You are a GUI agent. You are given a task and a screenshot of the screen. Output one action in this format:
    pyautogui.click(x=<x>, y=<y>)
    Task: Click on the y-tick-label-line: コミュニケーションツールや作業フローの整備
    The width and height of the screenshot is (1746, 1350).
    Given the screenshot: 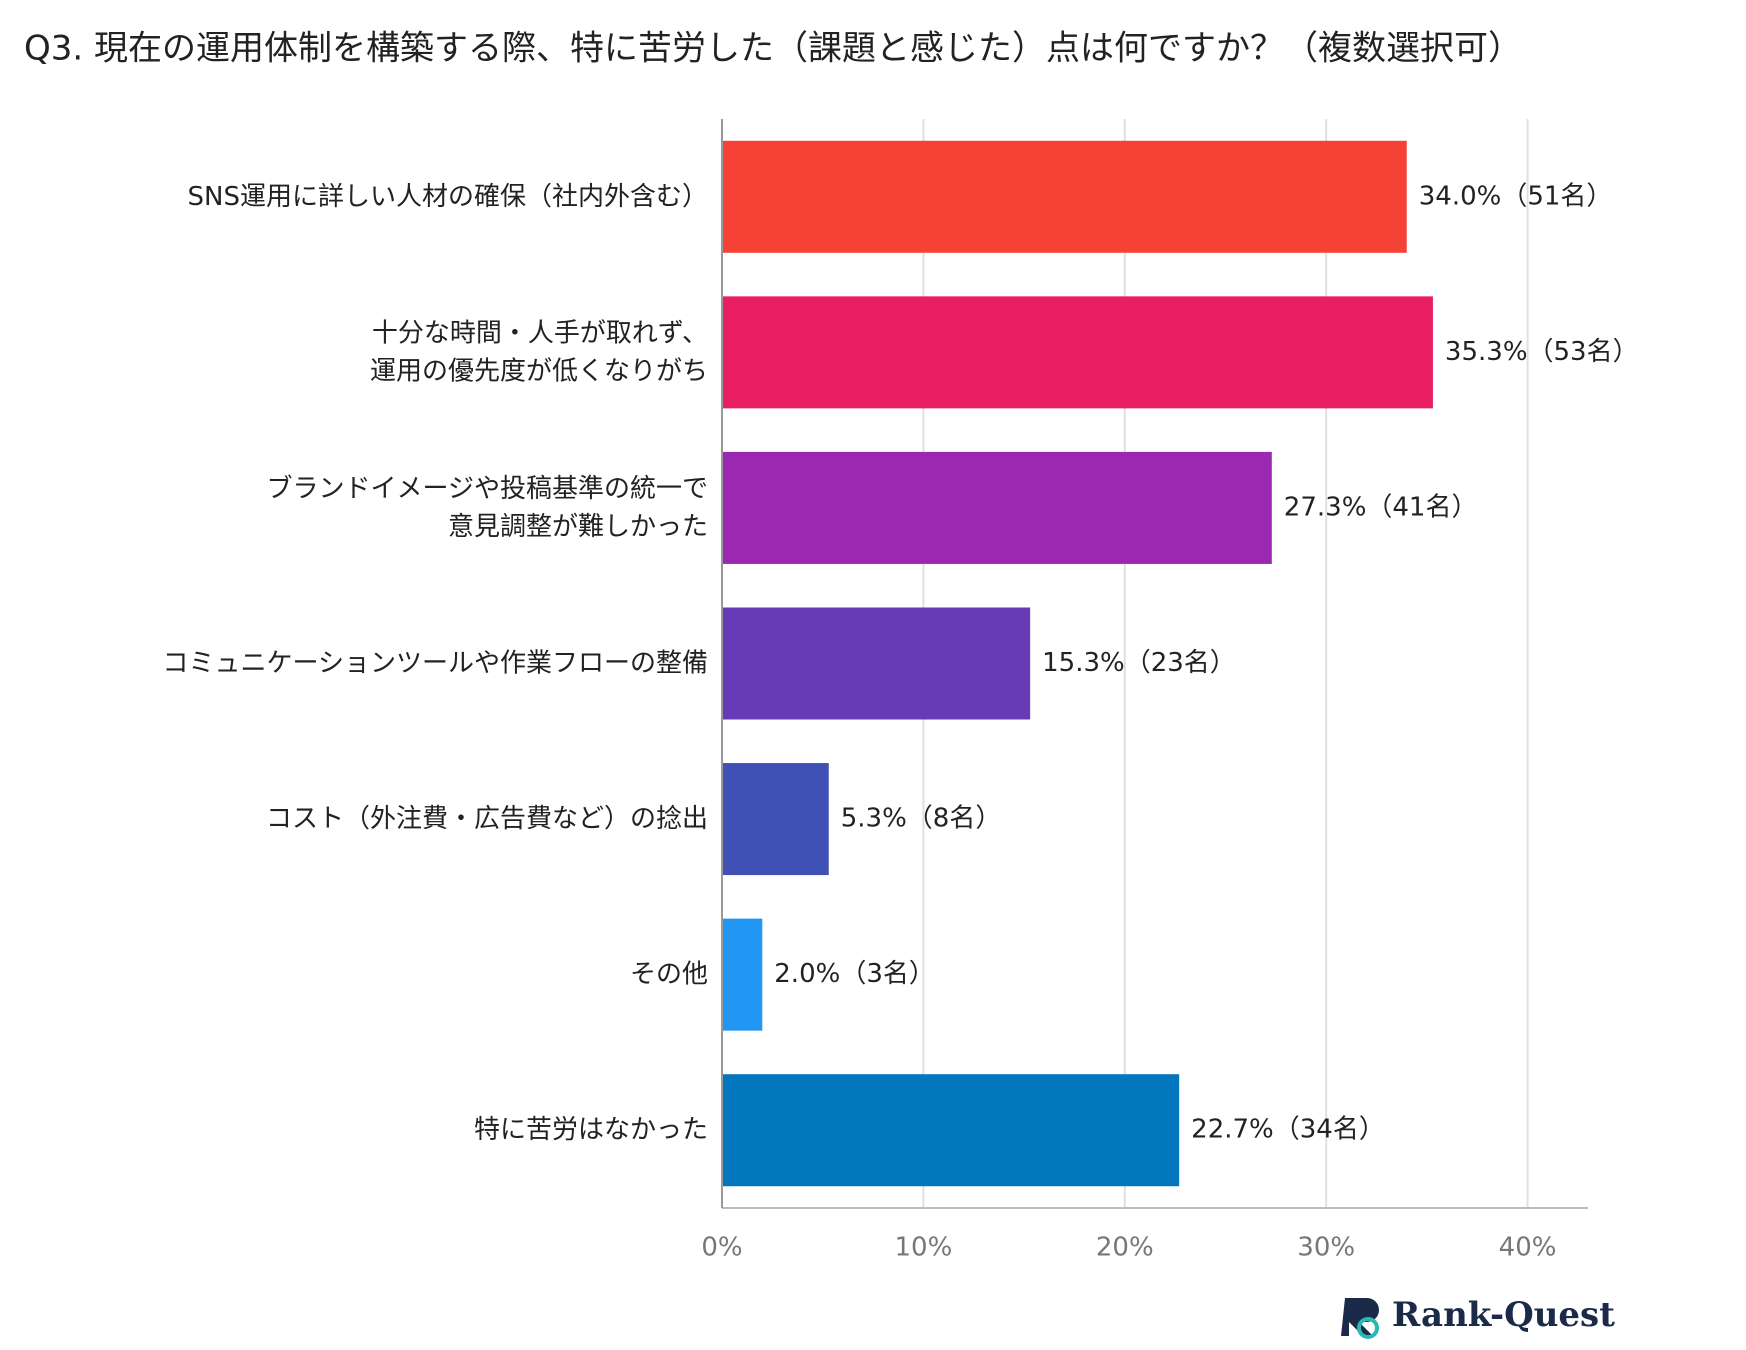 What is the action you would take?
    pyautogui.click(x=435, y=663)
    